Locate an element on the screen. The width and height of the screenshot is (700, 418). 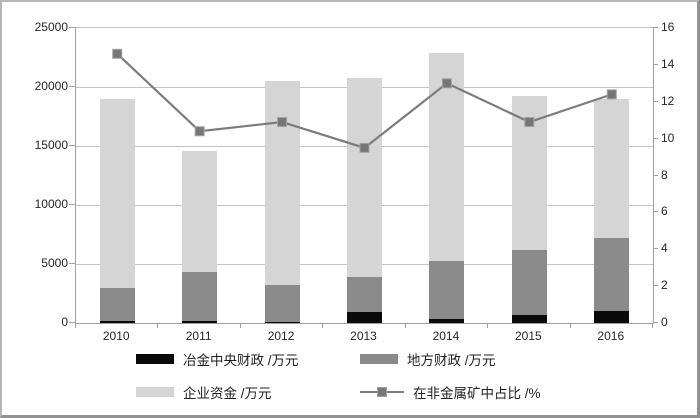
y-axis-left-tick-label: 10000 is located at coordinates (51, 204).